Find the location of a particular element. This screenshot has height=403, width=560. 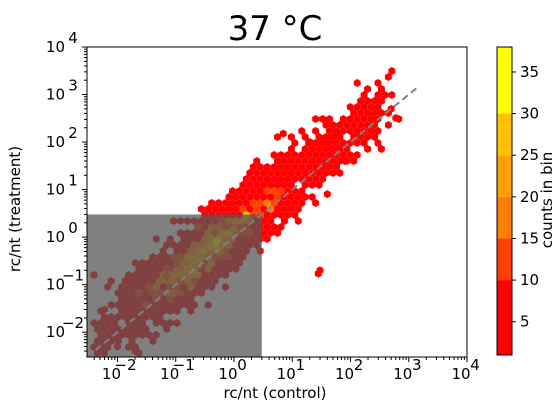

y-tick-exponent: −2 is located at coordinates (73, 323).